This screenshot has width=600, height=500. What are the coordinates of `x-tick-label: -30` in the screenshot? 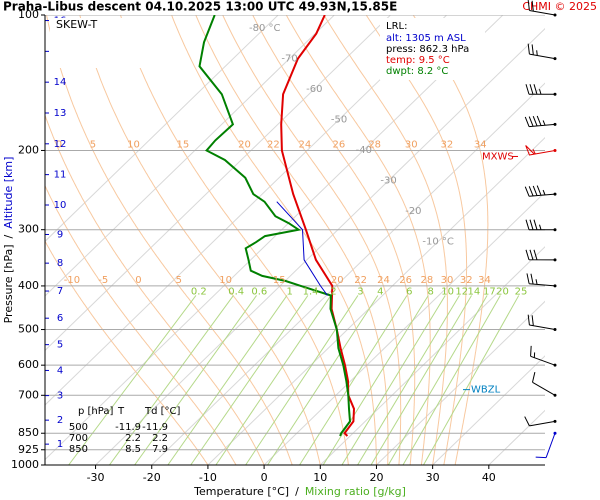 It's located at (96, 477).